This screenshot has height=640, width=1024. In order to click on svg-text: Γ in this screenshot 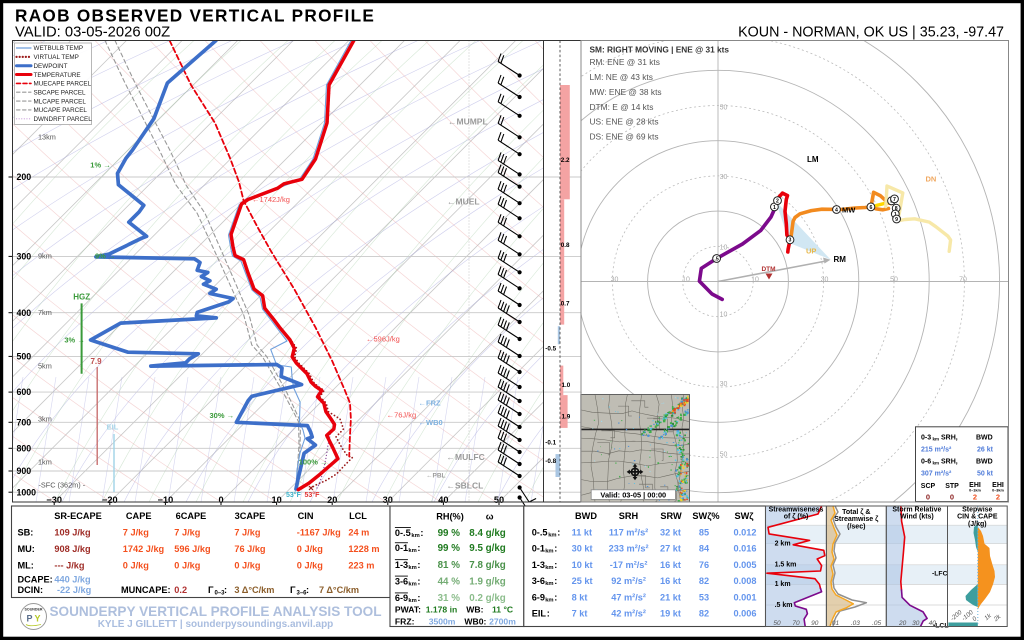, I will do `click(211, 590)`.